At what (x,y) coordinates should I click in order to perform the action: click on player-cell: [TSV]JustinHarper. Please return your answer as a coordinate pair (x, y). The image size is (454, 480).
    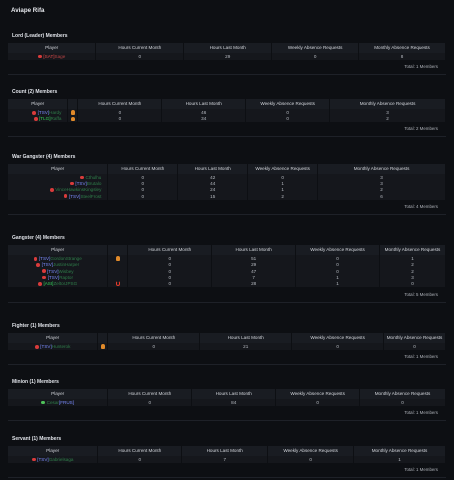
    Looking at the image, I should click on (58, 265).